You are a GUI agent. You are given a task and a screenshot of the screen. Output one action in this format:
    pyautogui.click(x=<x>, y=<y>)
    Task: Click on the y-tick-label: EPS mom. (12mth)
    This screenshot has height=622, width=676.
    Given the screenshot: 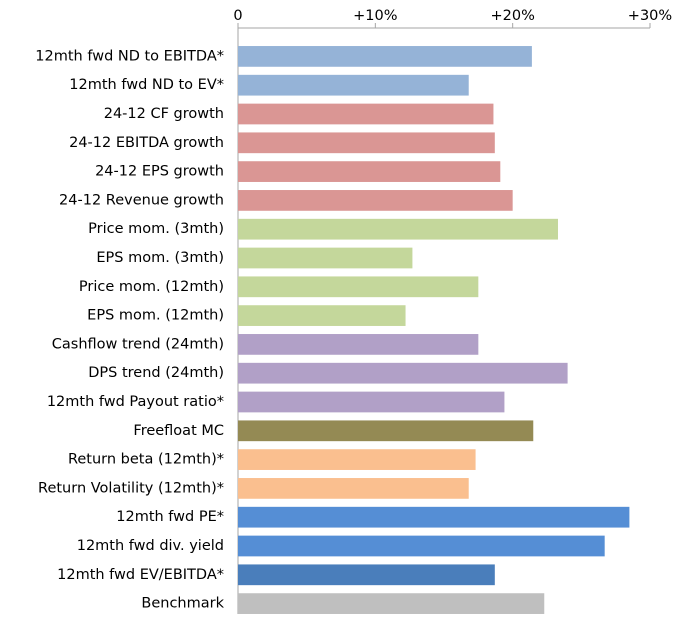 What is the action you would take?
    pyautogui.click(x=155, y=316)
    